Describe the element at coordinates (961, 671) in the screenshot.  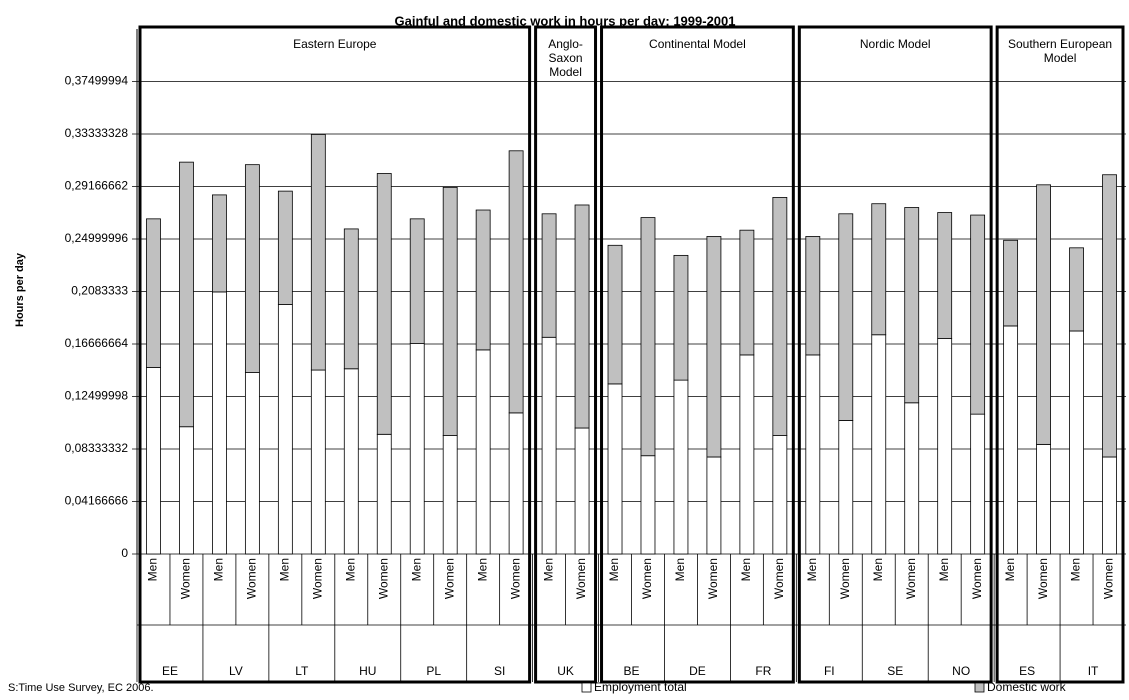
I see `country-label: NO` at that location.